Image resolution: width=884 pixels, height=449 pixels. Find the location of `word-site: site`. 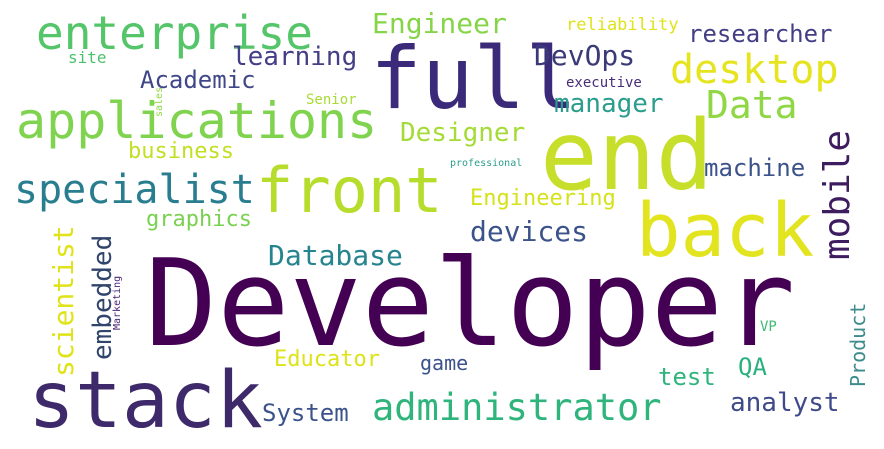

word-site: site is located at coordinates (87, 57).